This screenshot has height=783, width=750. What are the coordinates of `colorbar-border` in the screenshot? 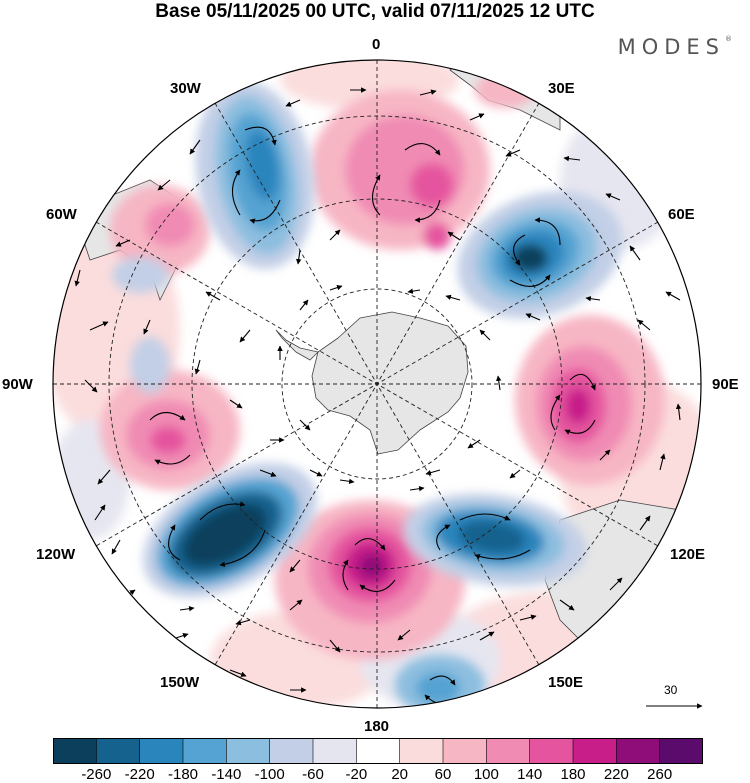 It's located at (378, 751).